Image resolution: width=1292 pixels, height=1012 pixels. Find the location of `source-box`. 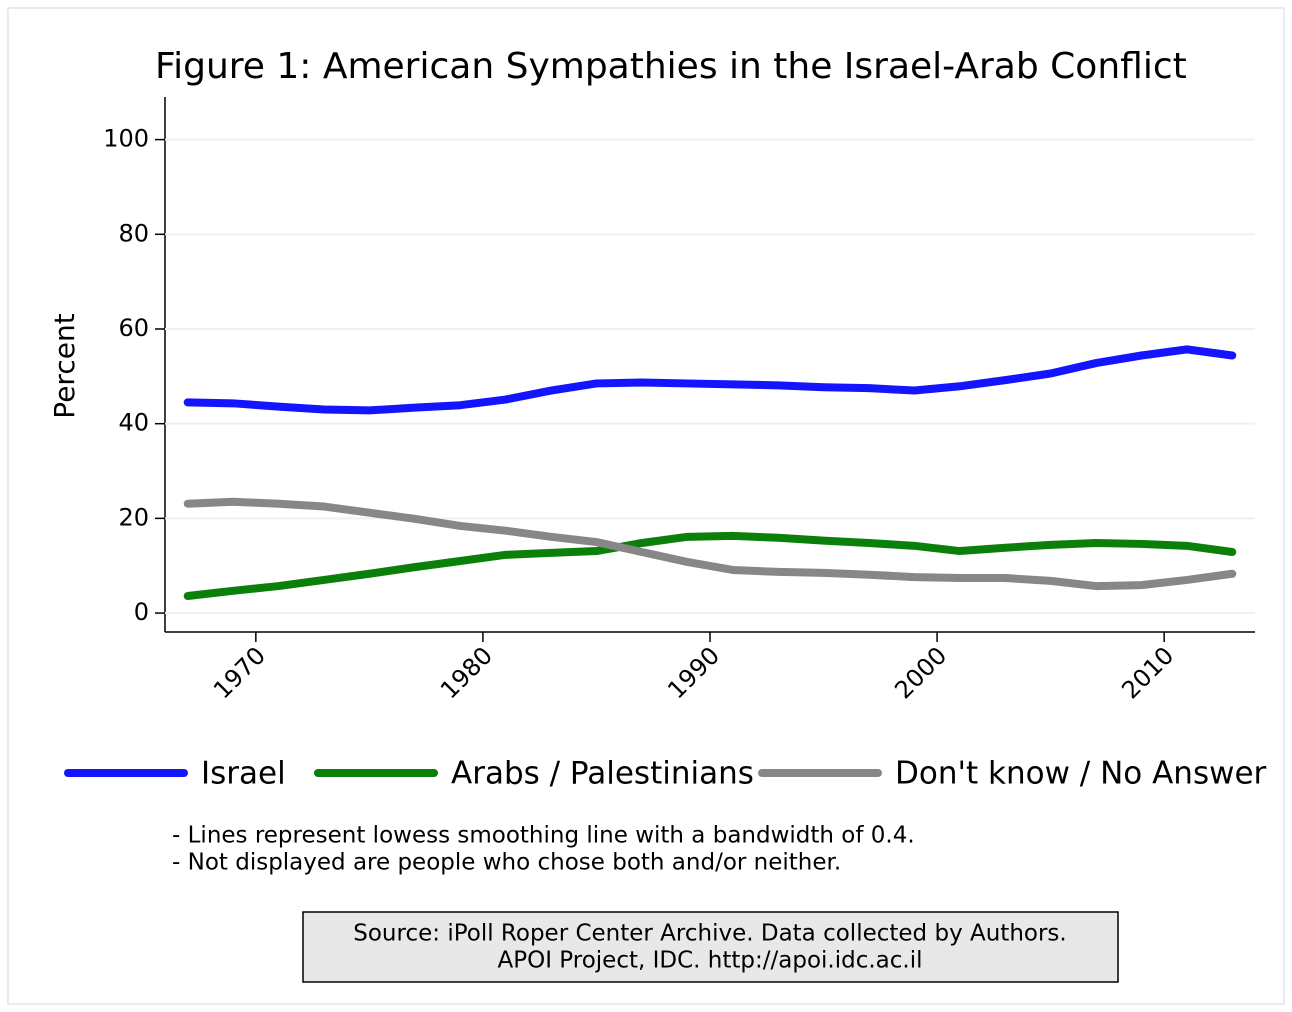

source-box is located at coordinates (710, 947).